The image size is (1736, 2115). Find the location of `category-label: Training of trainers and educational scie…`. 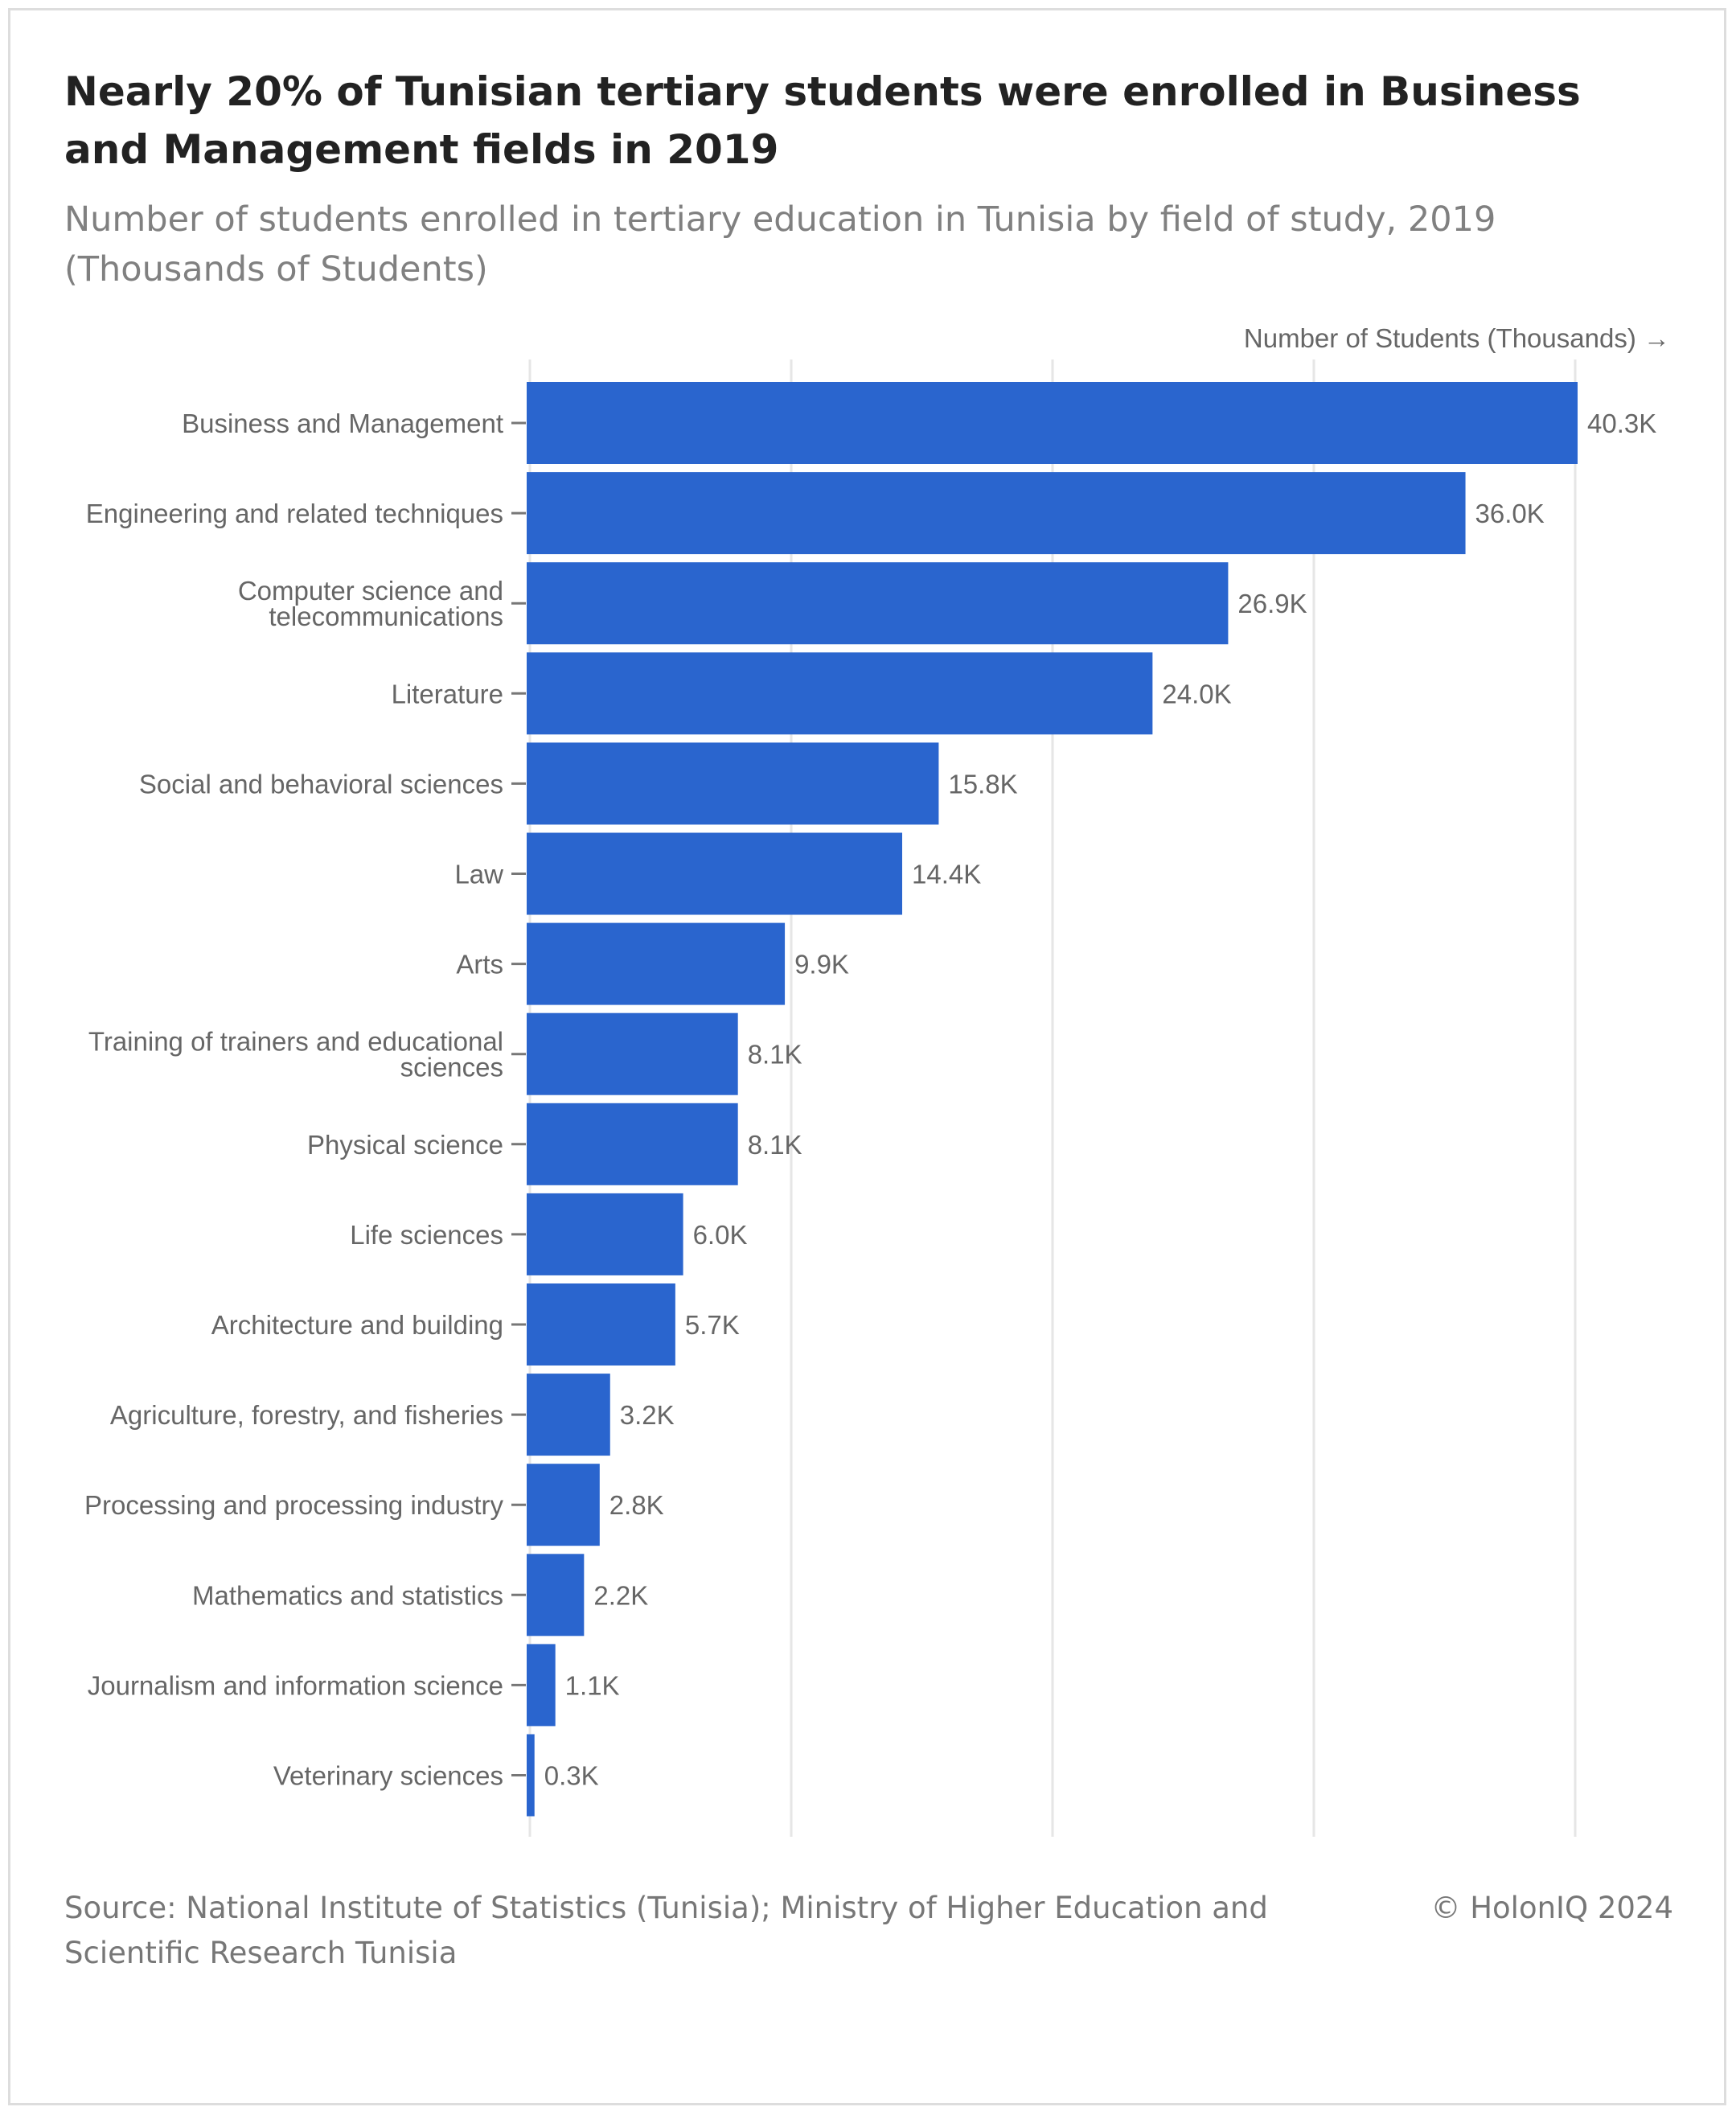

category-label: Training of trainers and educational scie… is located at coordinates (295, 1054).